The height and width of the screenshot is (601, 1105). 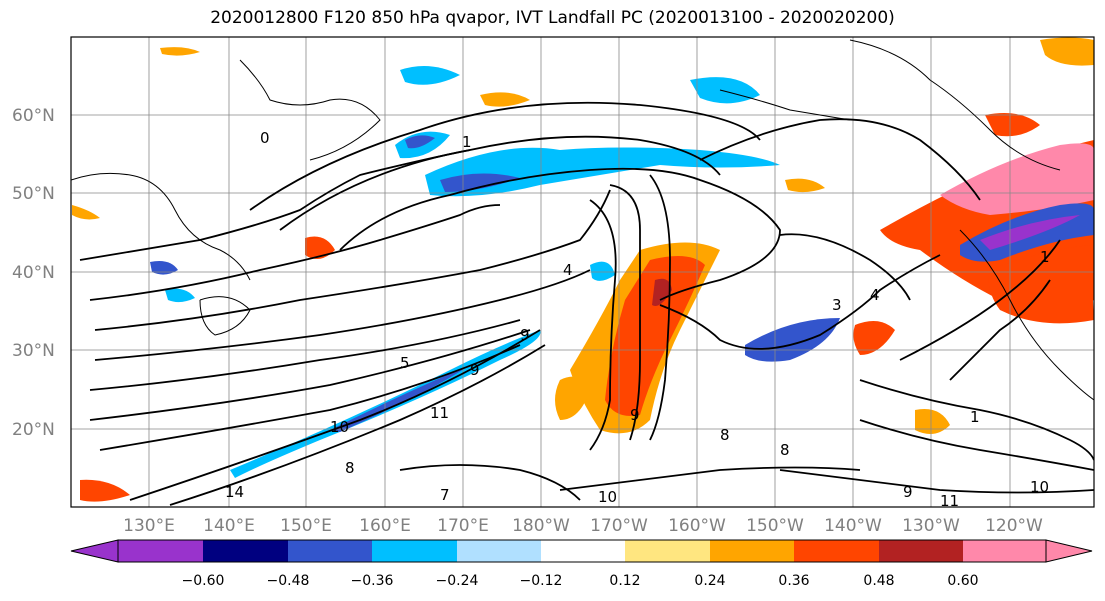 What do you see at coordinates (697, 526) in the screenshot?
I see `longitude-label: 160°W` at bounding box center [697, 526].